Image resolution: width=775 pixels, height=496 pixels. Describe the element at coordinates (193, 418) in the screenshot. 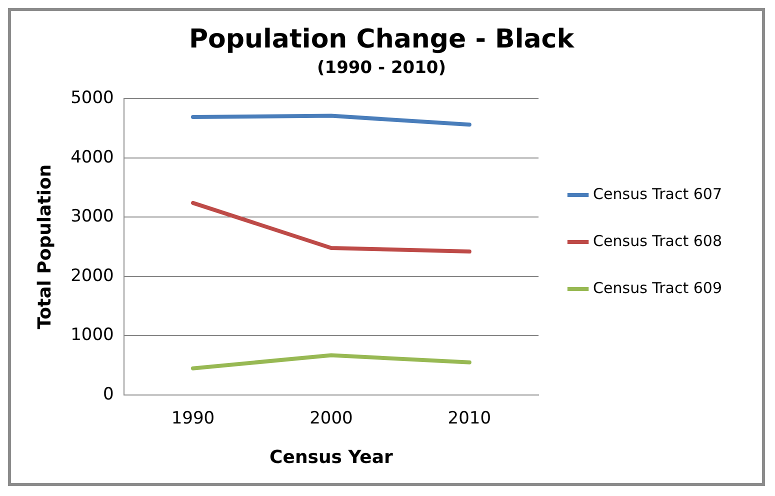

I see `x-tick-label: 1990` at that location.